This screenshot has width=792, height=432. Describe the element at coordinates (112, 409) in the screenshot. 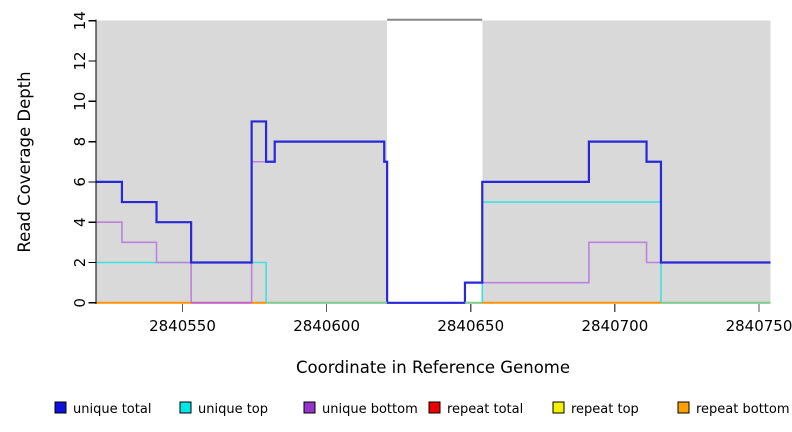

I see `legend-label-unique-total: unique total` at that location.